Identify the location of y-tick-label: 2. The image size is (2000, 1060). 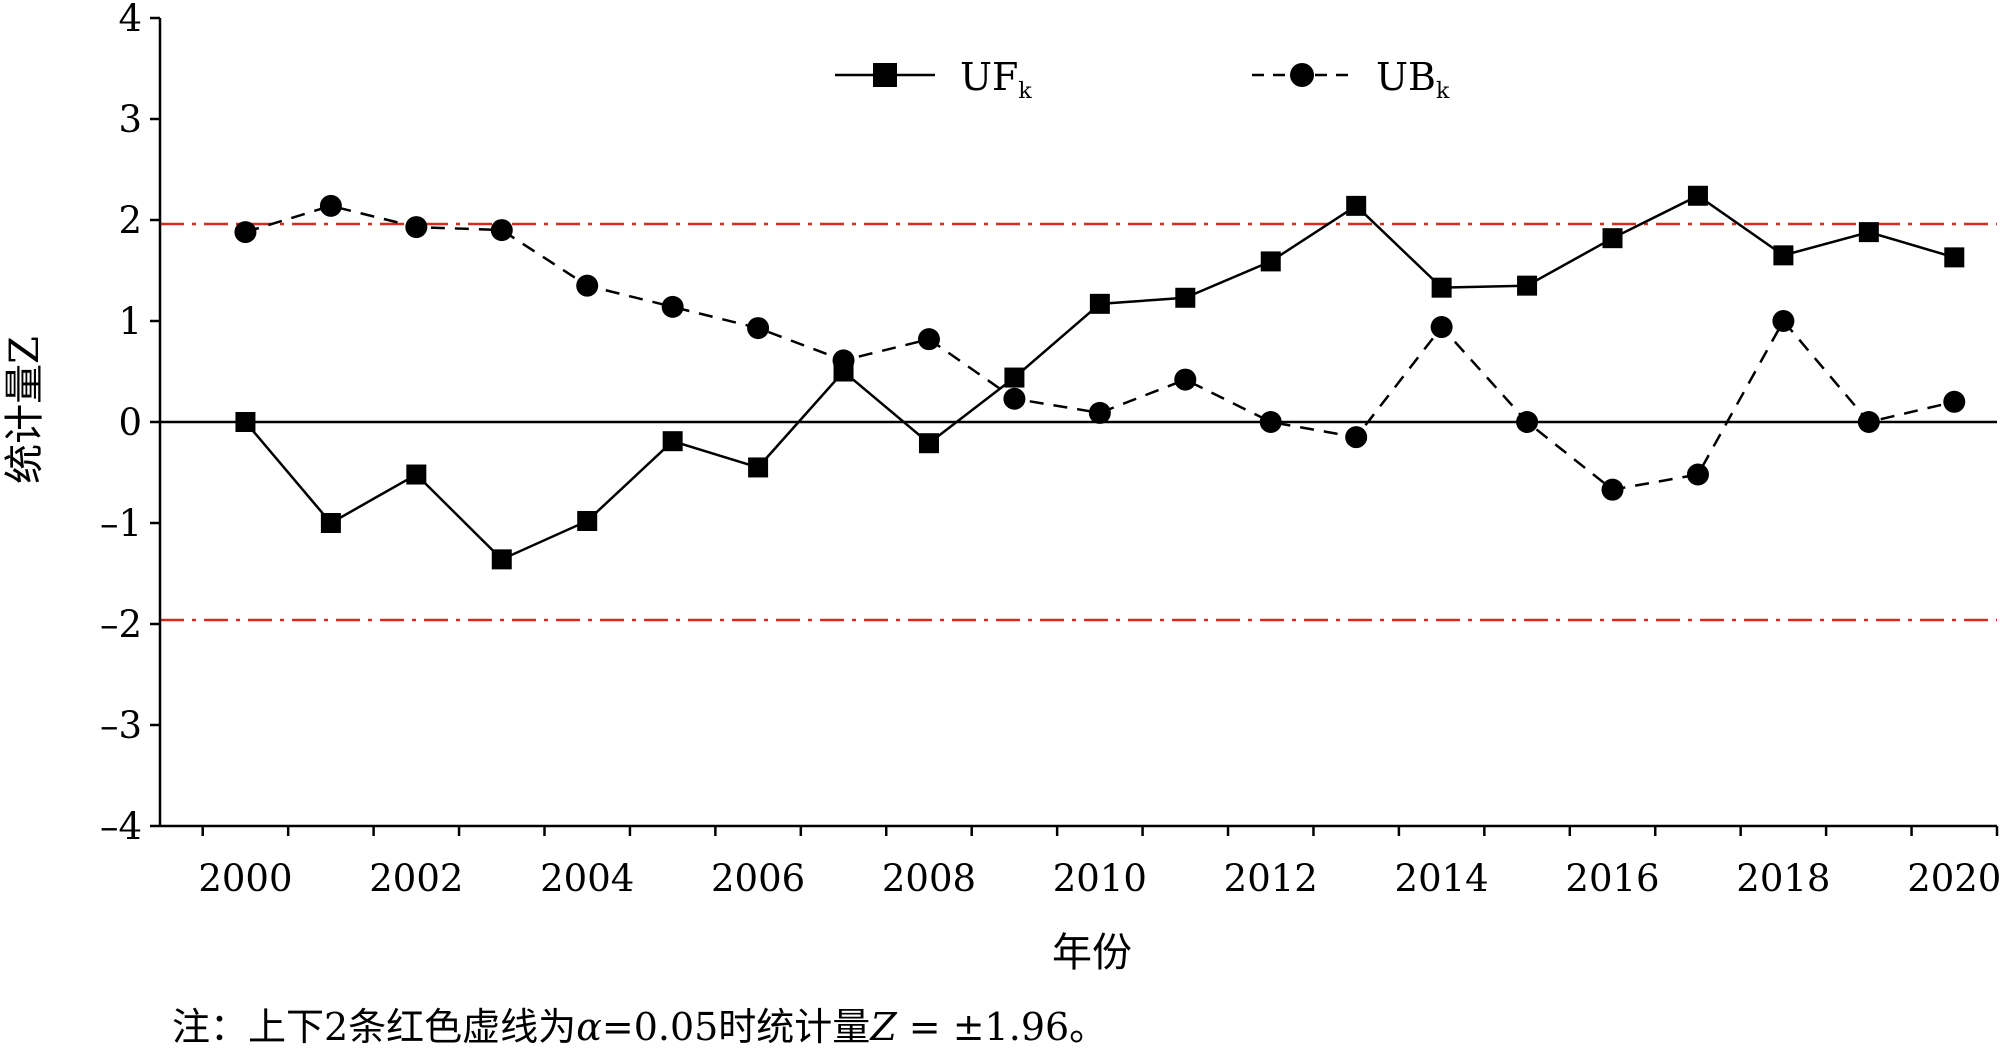
(130, 220).